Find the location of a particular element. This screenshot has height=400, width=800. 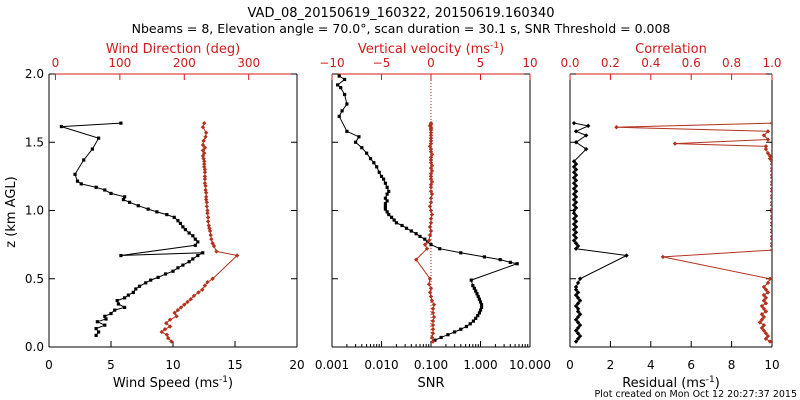

series-line-correlation is located at coordinates (694, 232).